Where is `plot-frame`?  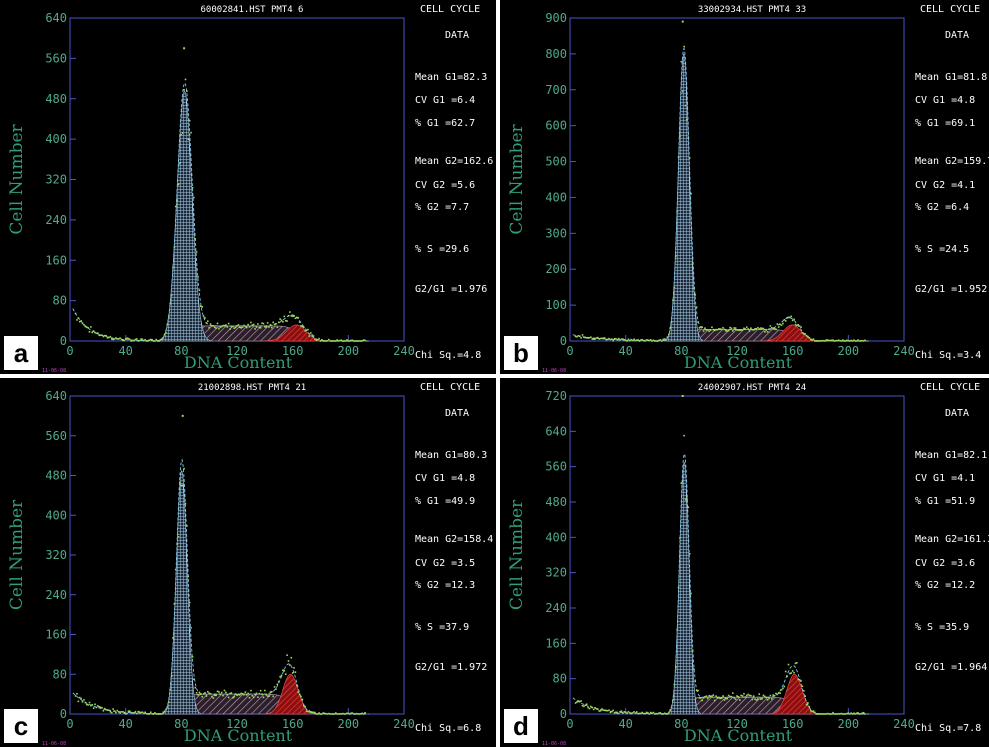 plot-frame is located at coordinates (737, 555).